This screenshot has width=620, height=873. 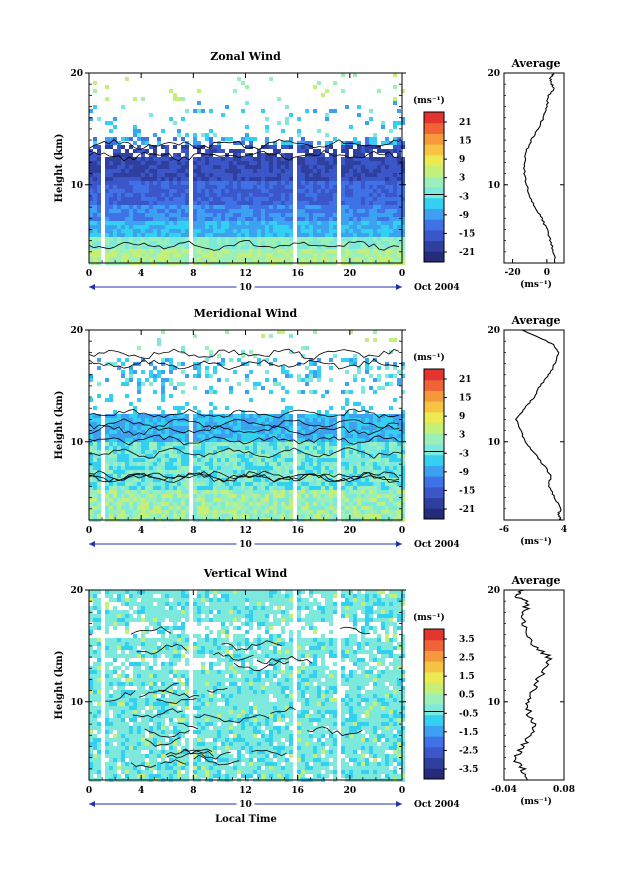 What do you see at coordinates (76, 74) in the screenshot?
I see `y-tick-label: 20` at bounding box center [76, 74].